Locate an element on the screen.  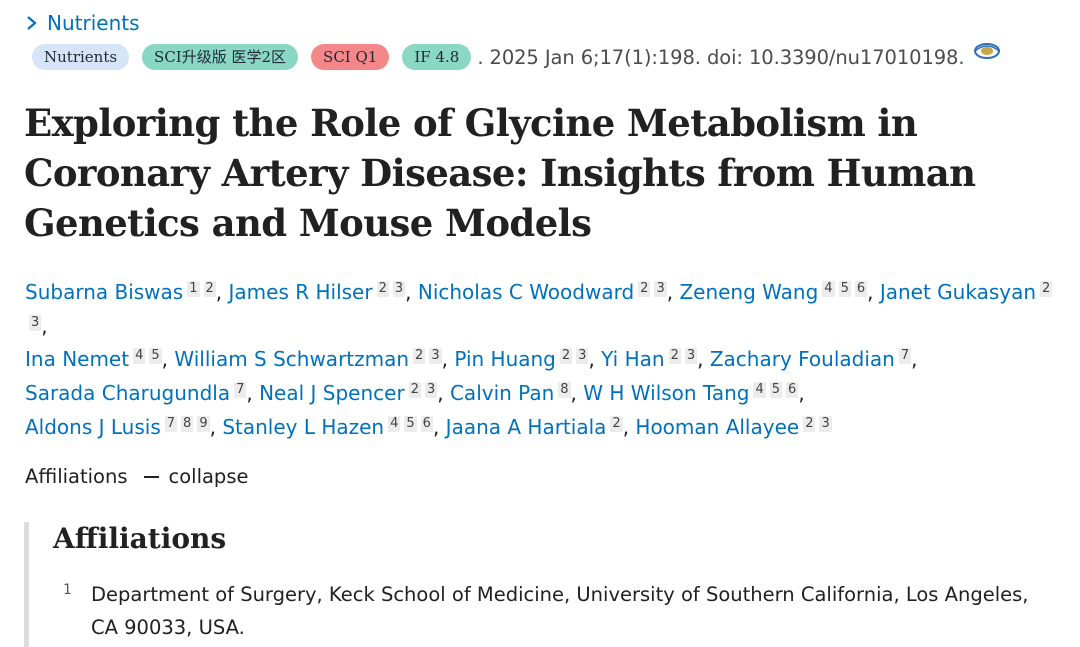
author-link: Jaana A Hartiala is located at coordinates (526, 426).